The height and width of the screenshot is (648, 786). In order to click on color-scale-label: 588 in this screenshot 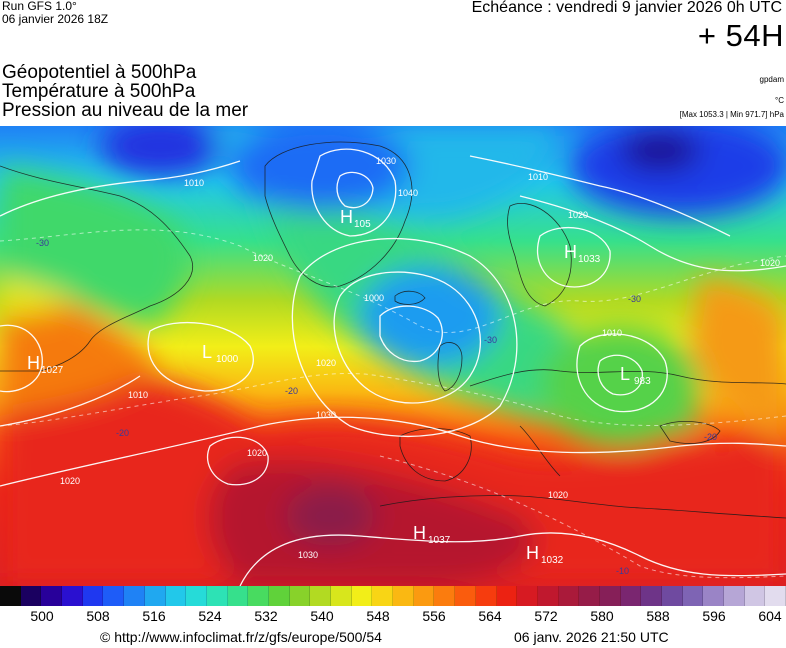, I will do `click(658, 616)`.